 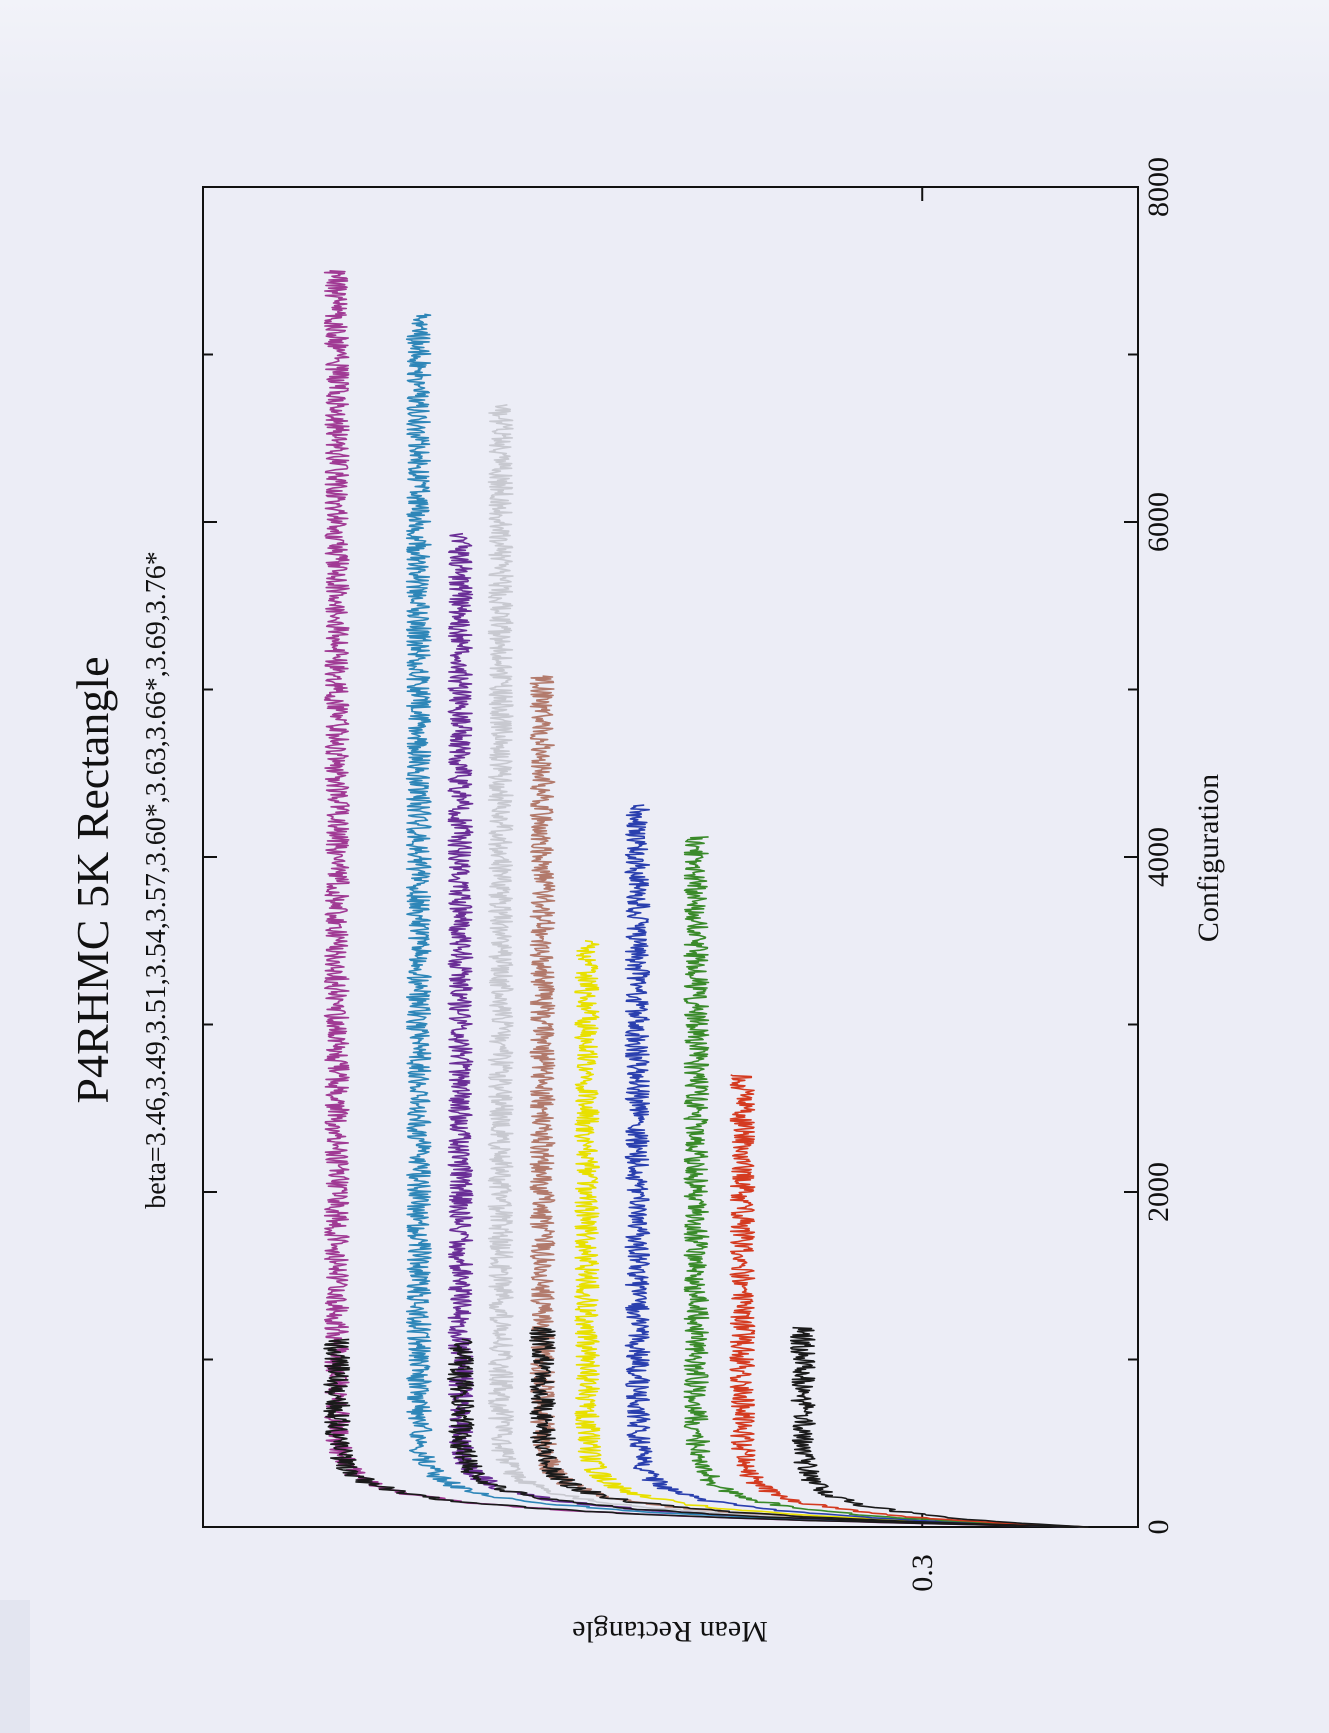 What do you see at coordinates (1158, 187) in the screenshot?
I see `x-tick-label: 8000` at bounding box center [1158, 187].